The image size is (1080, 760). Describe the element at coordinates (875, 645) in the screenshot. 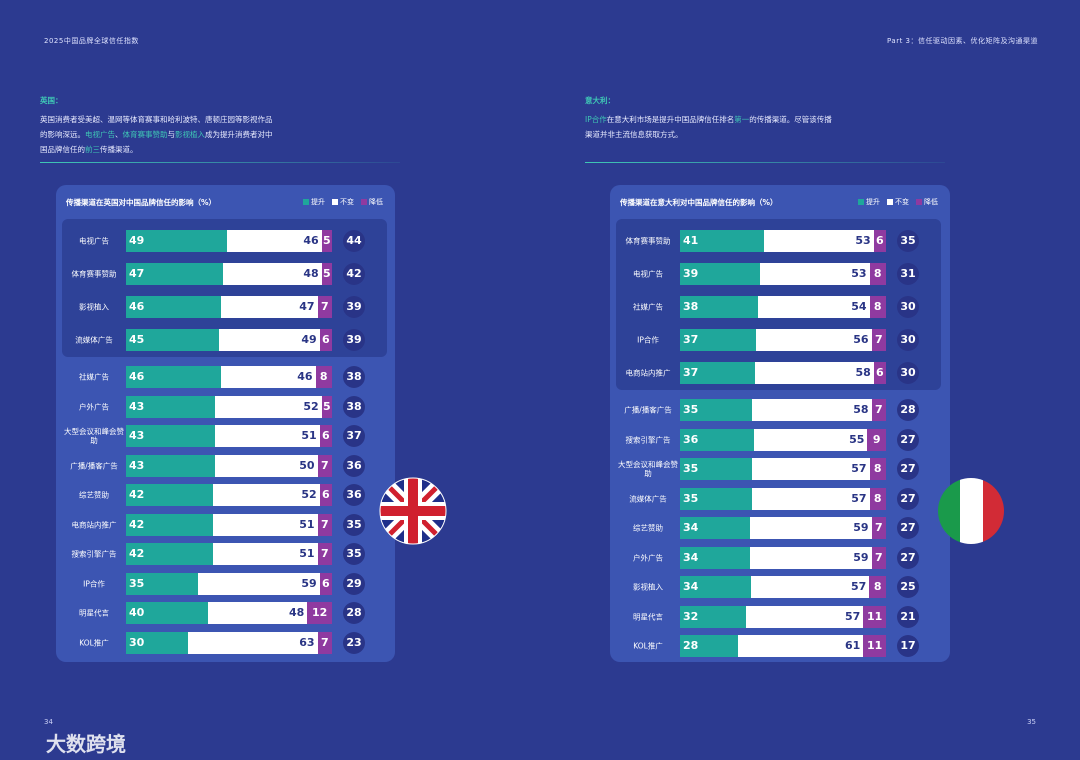

I see `value-label: 11` at that location.